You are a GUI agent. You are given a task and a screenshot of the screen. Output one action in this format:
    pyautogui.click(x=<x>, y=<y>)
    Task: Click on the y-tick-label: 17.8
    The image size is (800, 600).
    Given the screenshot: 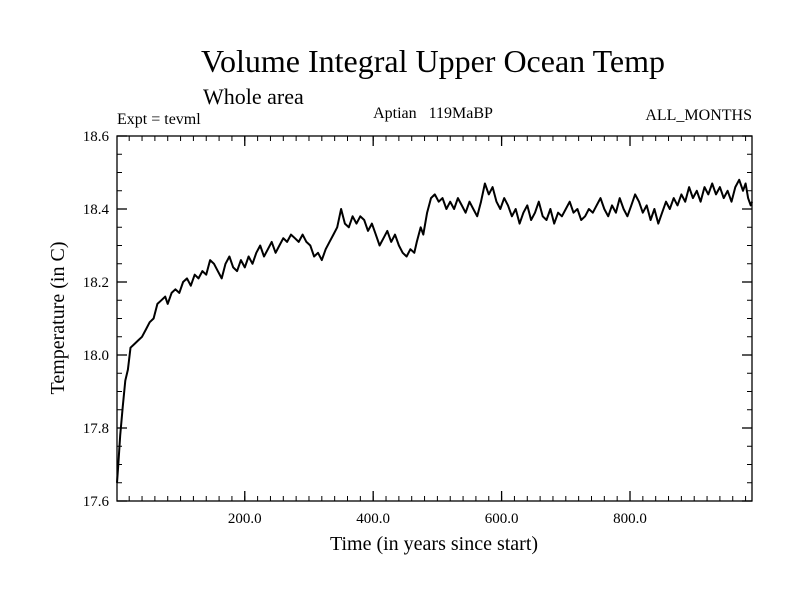 What is the action you would take?
    pyautogui.click(x=96, y=429)
    